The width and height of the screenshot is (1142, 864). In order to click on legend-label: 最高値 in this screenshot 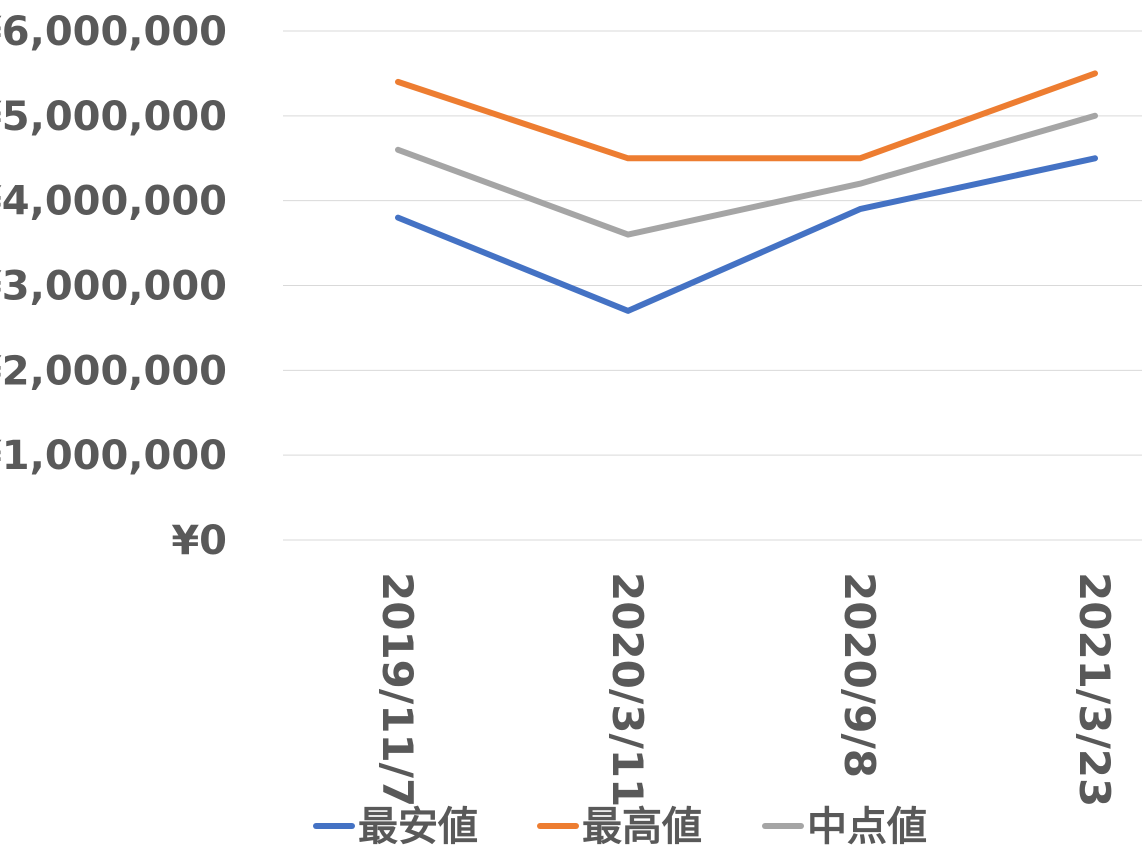, I will do `click(642, 827)`.